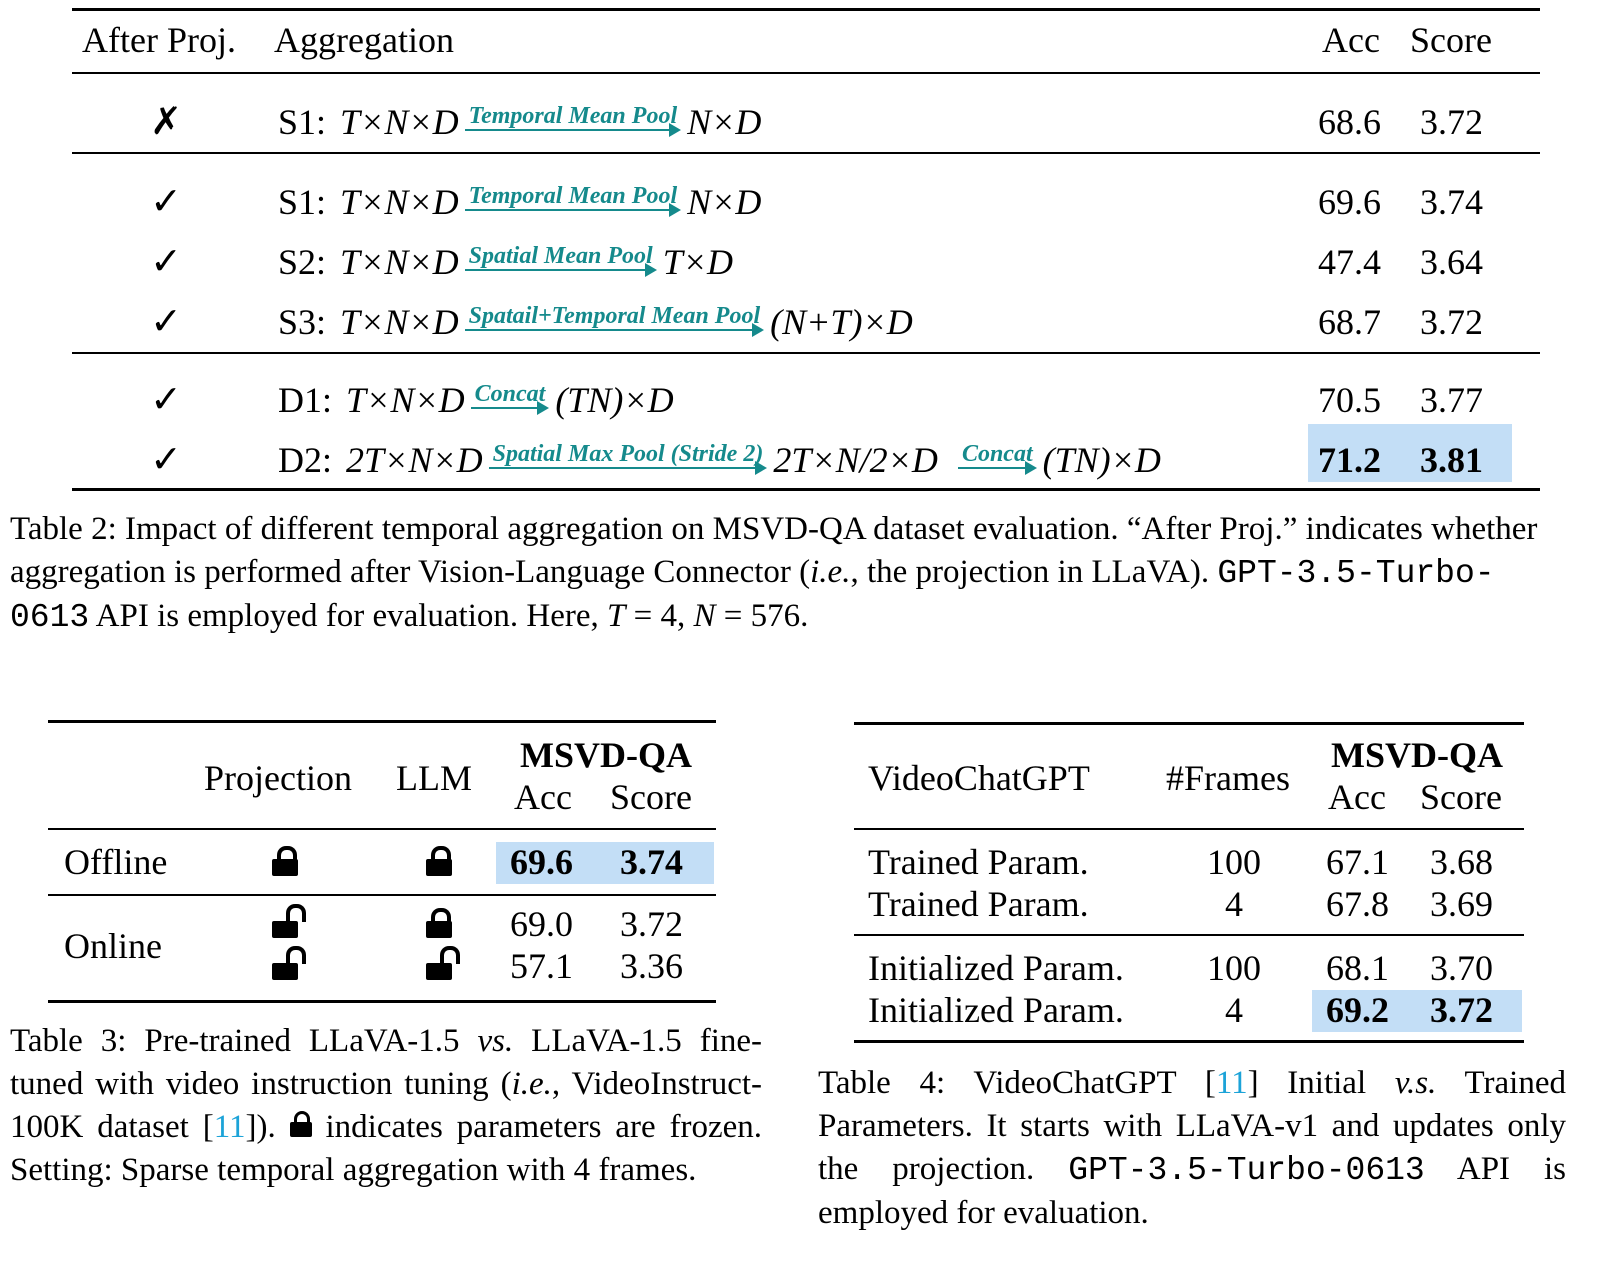  Describe the element at coordinates (996, 1010) in the screenshot. I see `param-label: Initialized Param.` at that location.